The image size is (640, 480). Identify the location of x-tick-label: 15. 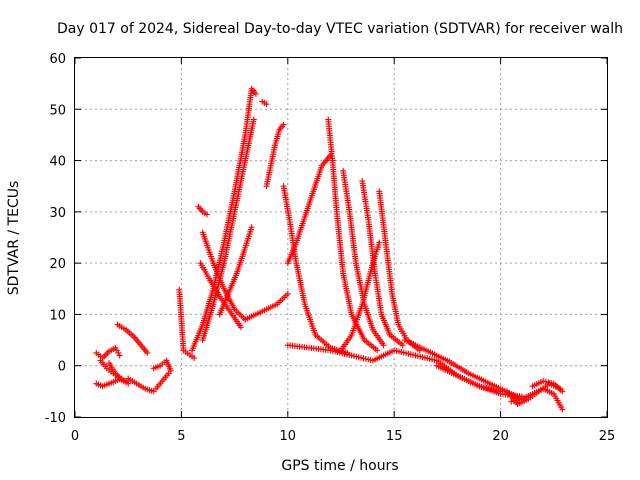
(394, 436).